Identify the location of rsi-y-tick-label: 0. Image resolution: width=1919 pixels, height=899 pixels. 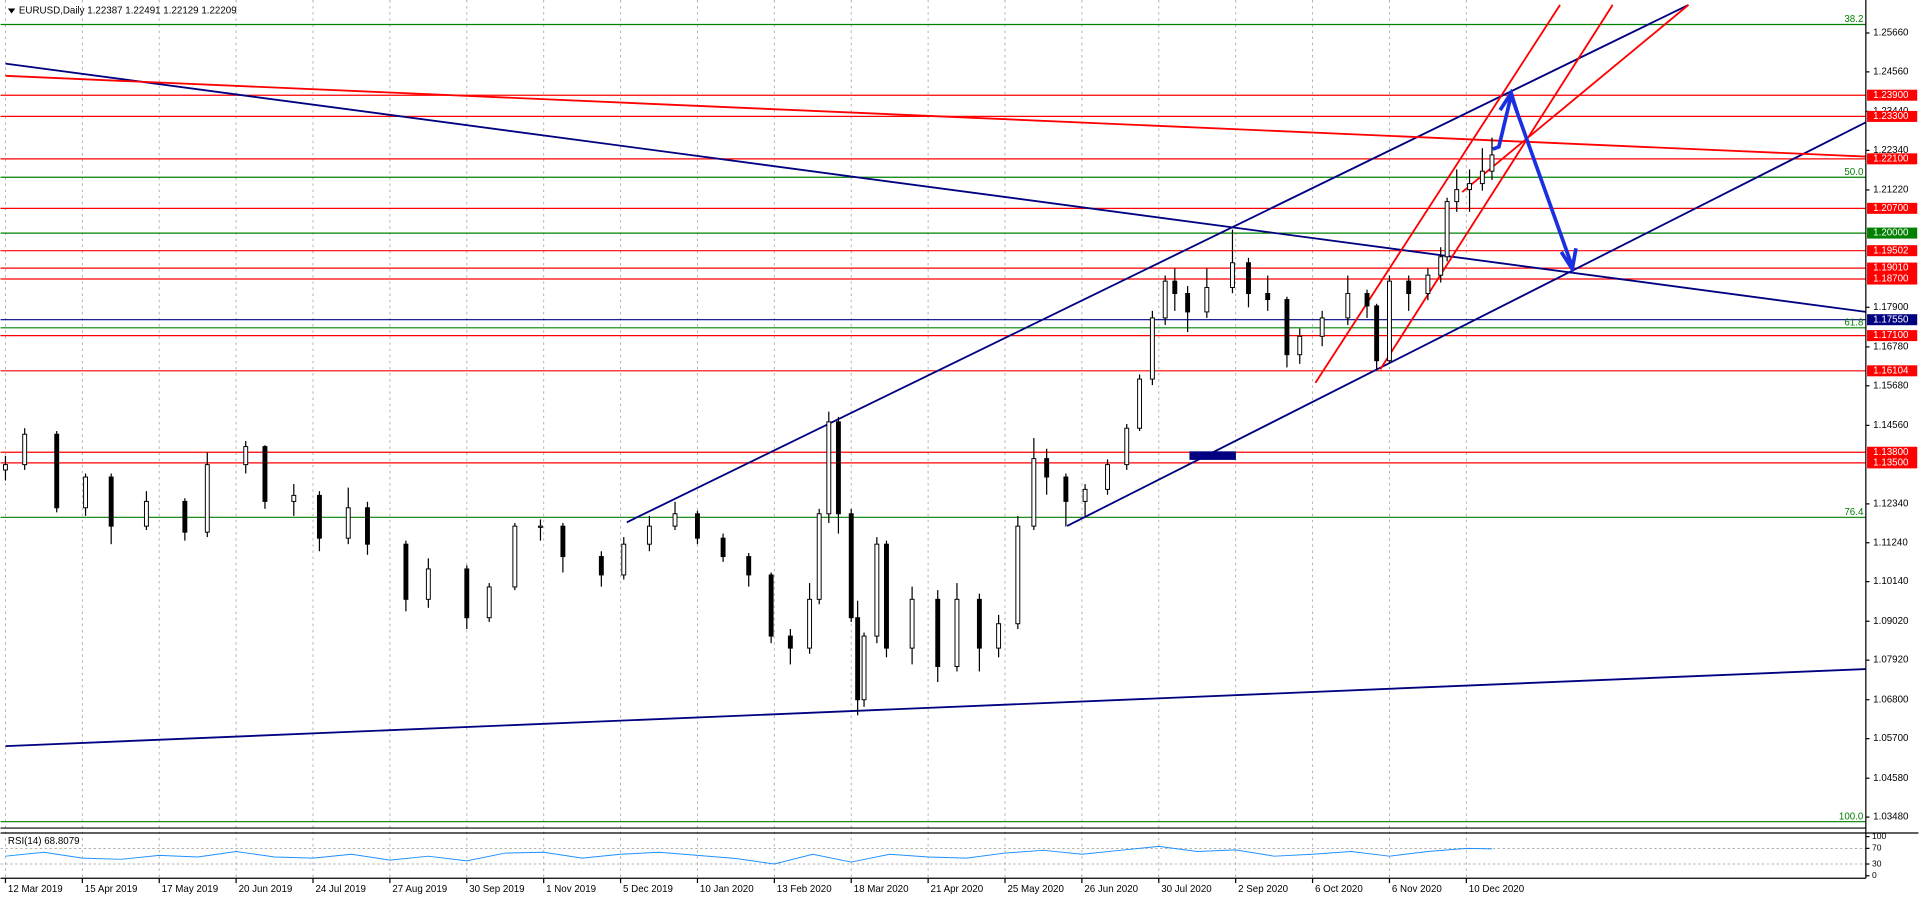
(1874, 875).